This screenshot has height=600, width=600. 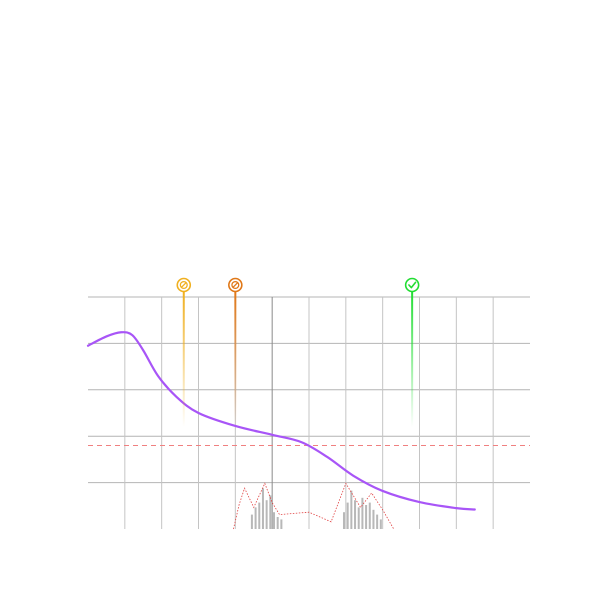 What do you see at coordinates (298, 352) in the screenshot?
I see `markers-layer` at bounding box center [298, 352].